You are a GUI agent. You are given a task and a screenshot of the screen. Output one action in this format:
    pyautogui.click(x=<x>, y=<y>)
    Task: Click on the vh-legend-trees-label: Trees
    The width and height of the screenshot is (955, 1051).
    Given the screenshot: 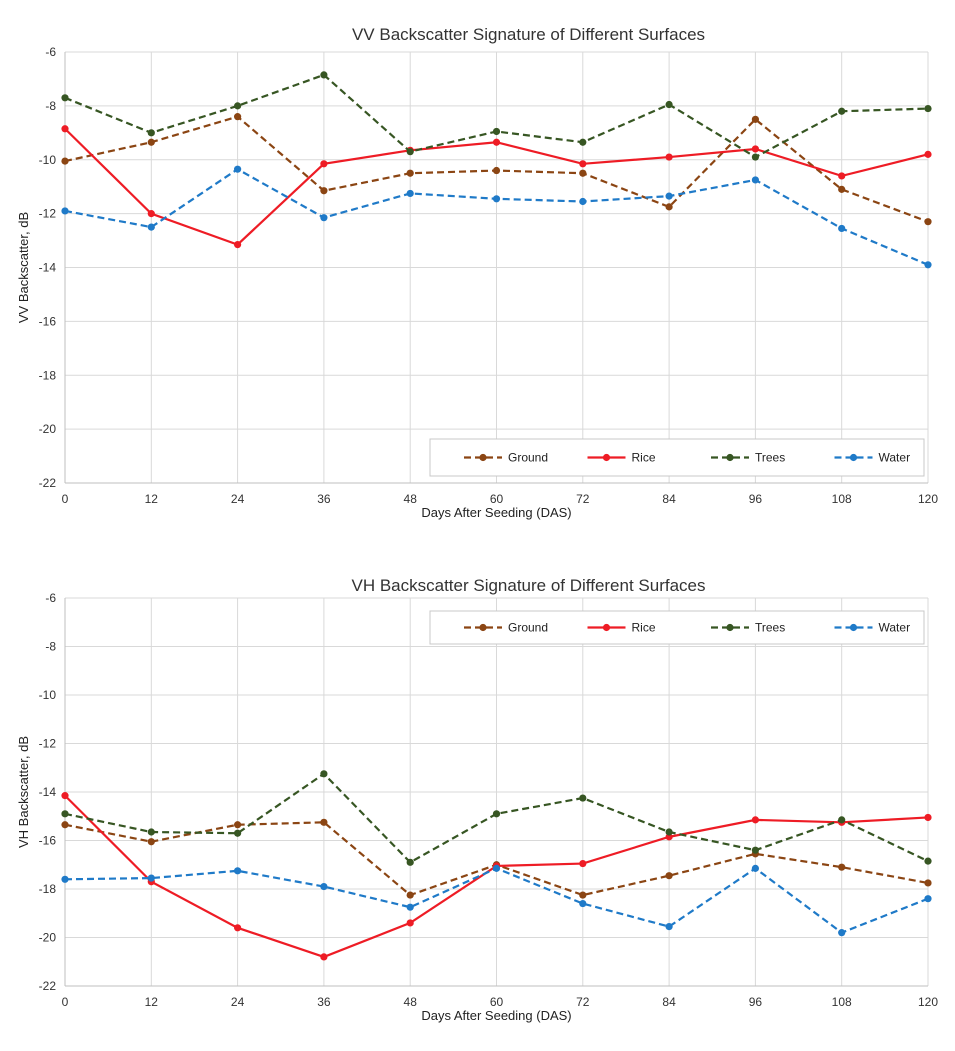 What is the action you would take?
    pyautogui.click(x=770, y=628)
    